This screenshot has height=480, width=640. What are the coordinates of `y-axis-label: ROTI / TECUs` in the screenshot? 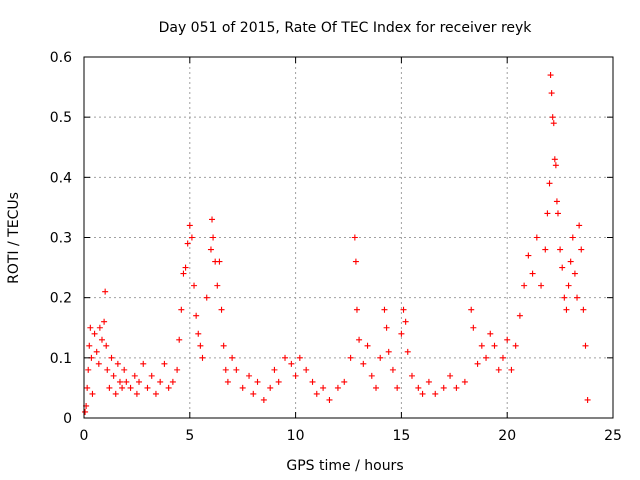 It's located at (14, 238).